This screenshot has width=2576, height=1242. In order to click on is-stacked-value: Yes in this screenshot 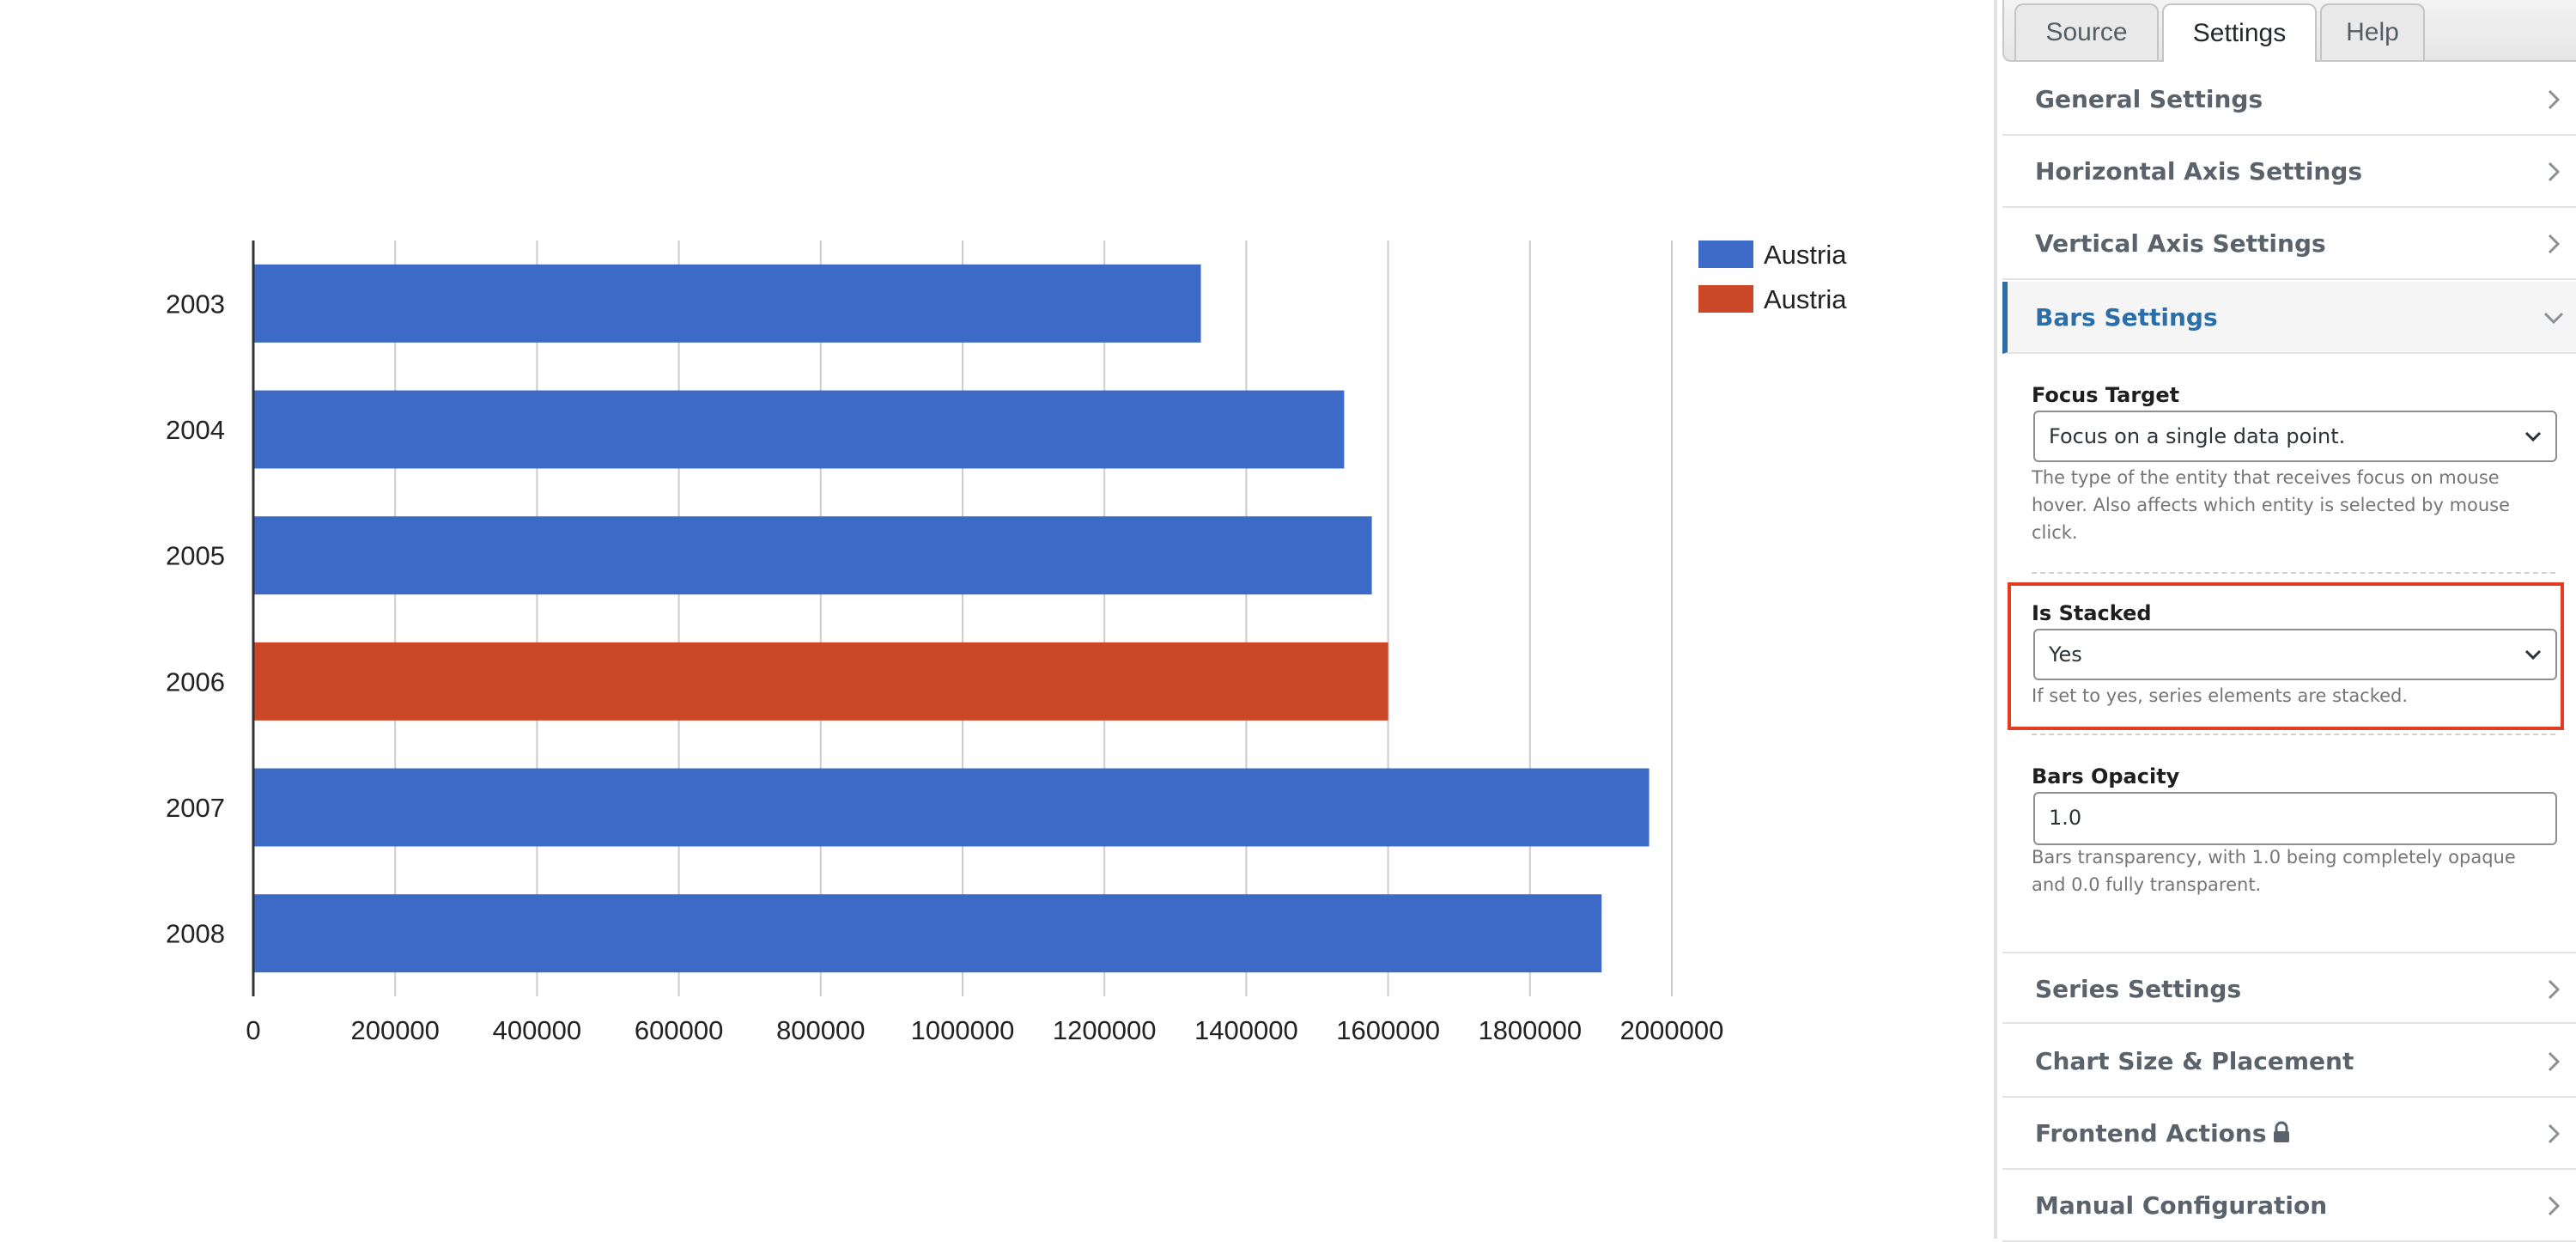, I will do `click(2065, 654)`.